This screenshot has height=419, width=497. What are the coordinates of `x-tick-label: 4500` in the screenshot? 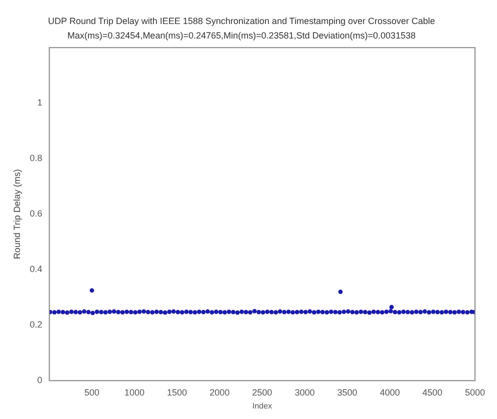 It's located at (432, 392).